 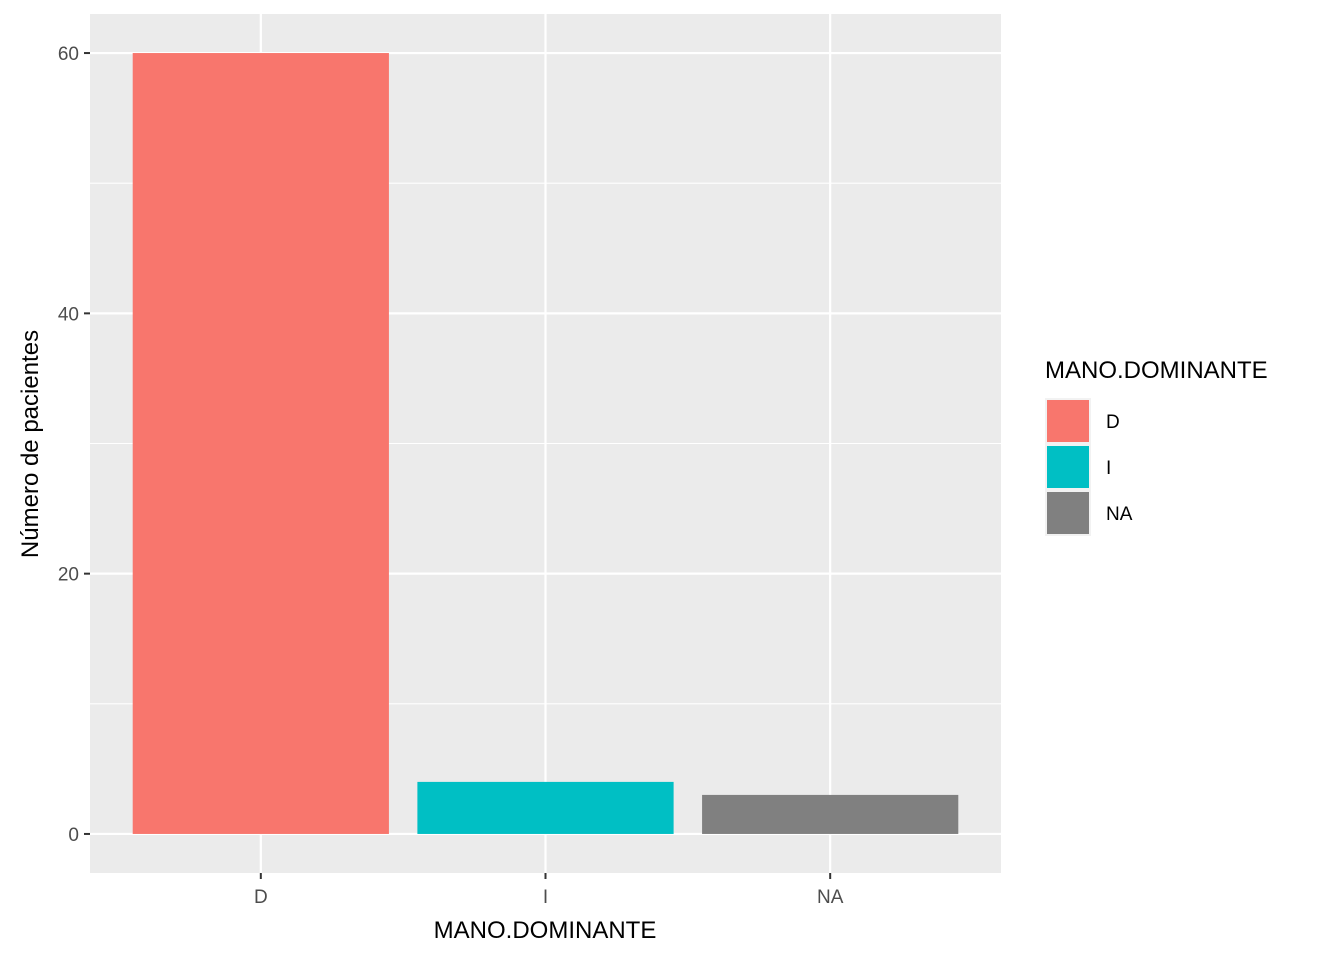 What do you see at coordinates (1156, 446) in the screenshot?
I see `legend: MANO.DOMINANTE D I NA` at bounding box center [1156, 446].